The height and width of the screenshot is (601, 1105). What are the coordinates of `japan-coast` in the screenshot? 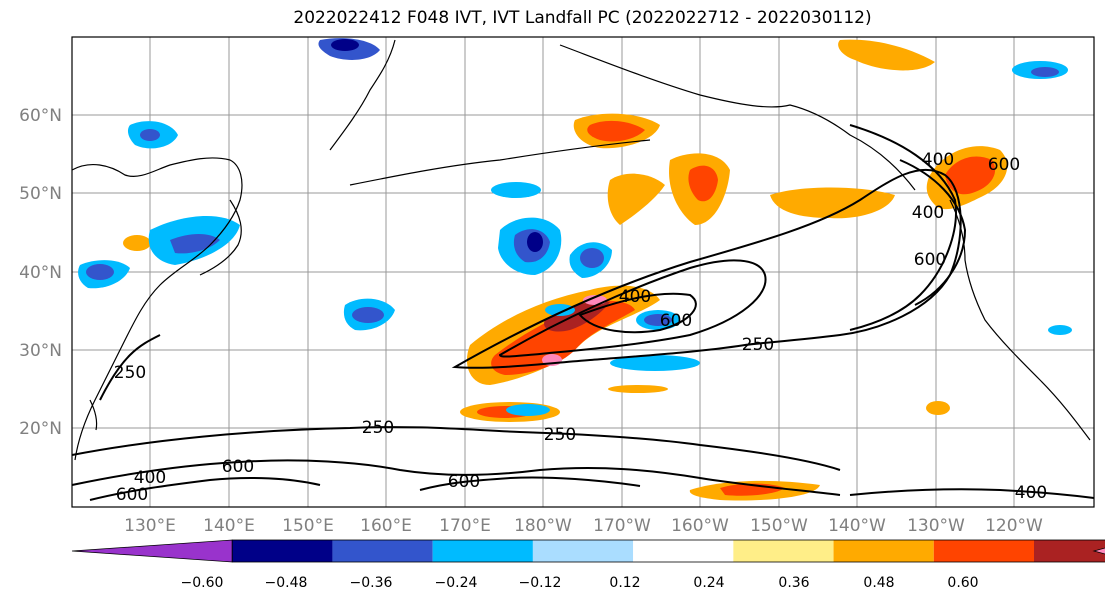 It's located at (220, 237).